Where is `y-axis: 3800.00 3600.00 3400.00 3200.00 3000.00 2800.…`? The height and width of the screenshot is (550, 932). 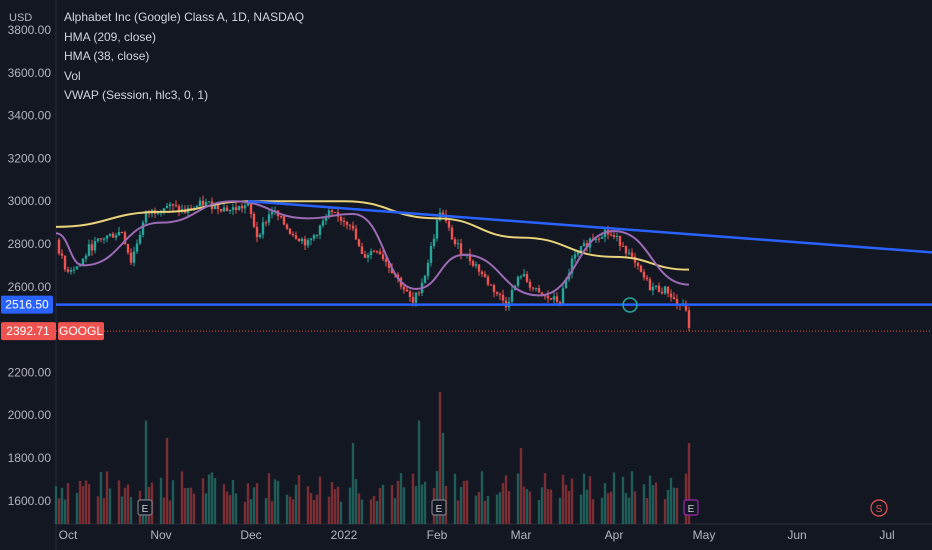 y-axis: 3800.00 3600.00 3400.00 3200.00 3000.00 2800.… is located at coordinates (30, 265).